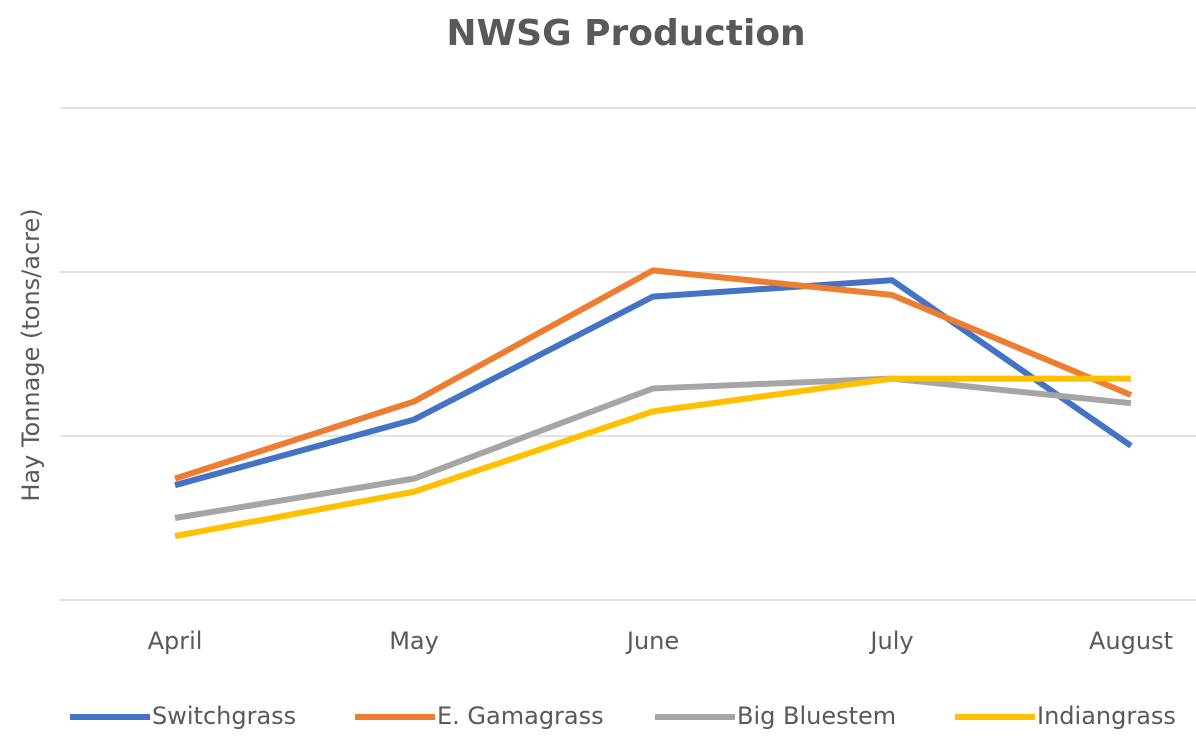  What do you see at coordinates (625, 33) in the screenshot?
I see `chart-title: NWSG Production` at bounding box center [625, 33].